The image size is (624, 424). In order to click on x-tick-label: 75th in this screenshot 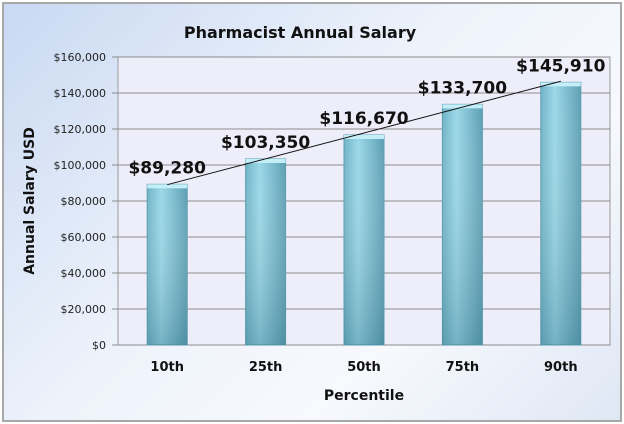, I will do `click(463, 367)`.